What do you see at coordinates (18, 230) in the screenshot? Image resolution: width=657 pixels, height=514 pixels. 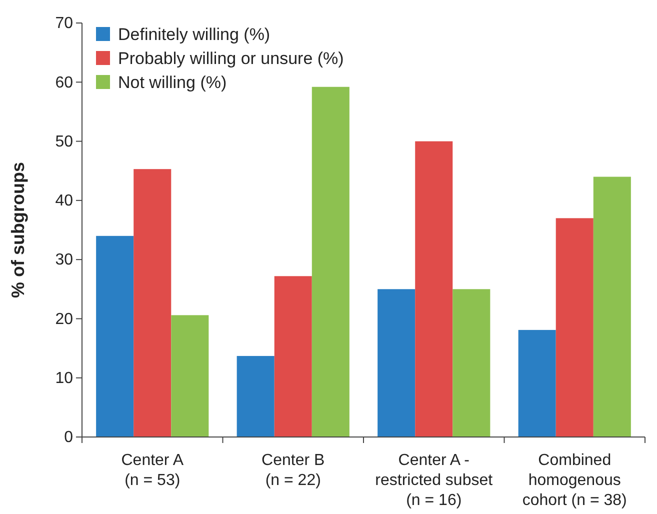 I see `y-axis-title: % of subgroups` at bounding box center [18, 230].